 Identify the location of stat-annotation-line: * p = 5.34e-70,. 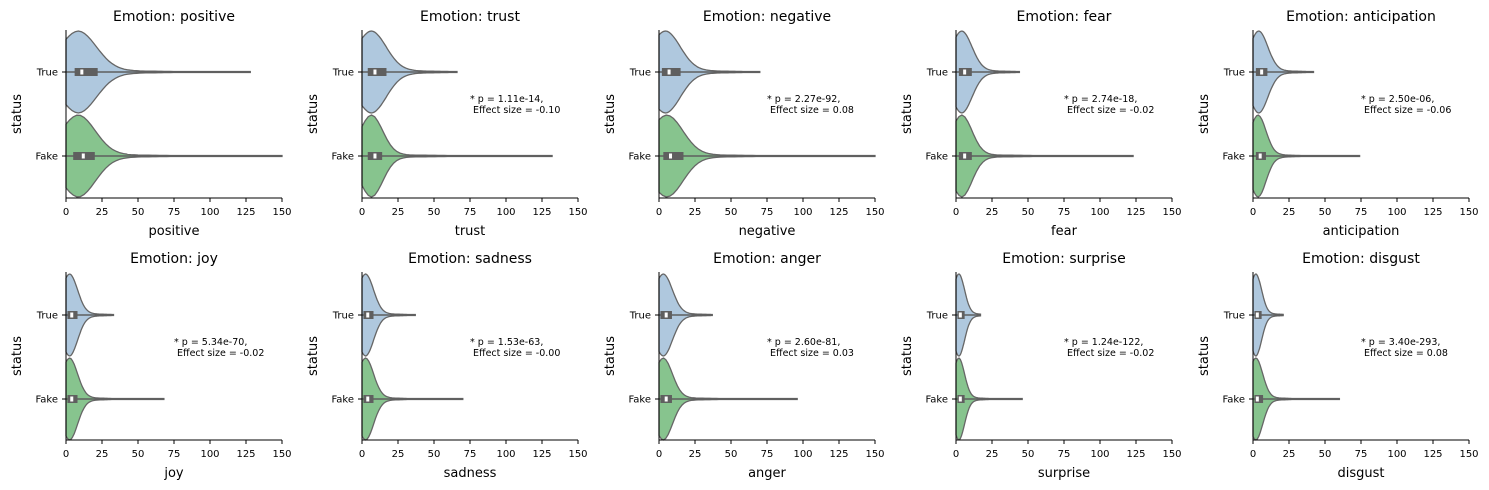
(210, 342).